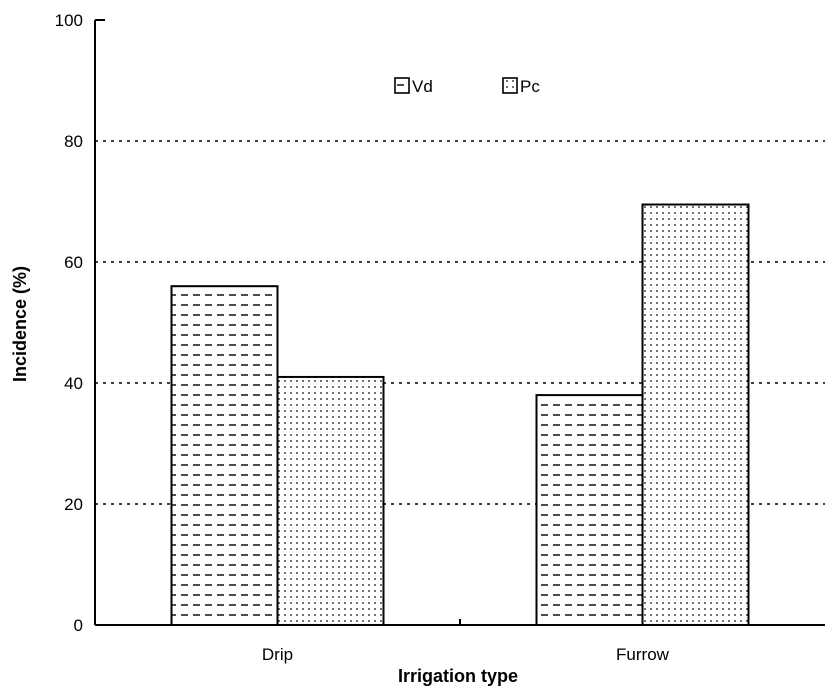 This screenshot has width=825, height=692. I want to click on y-tick-label: 0, so click(78, 625).